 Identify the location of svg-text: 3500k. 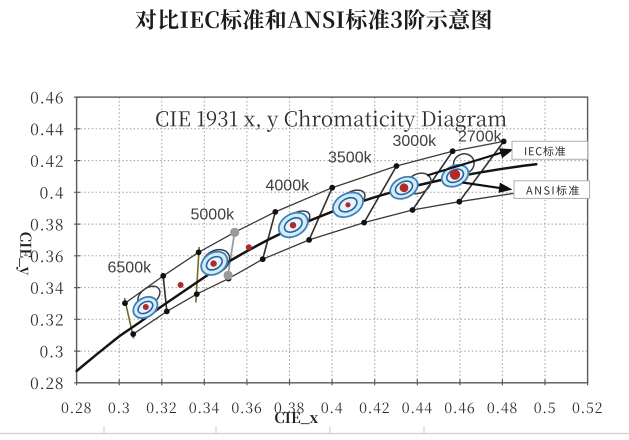
(350, 158).